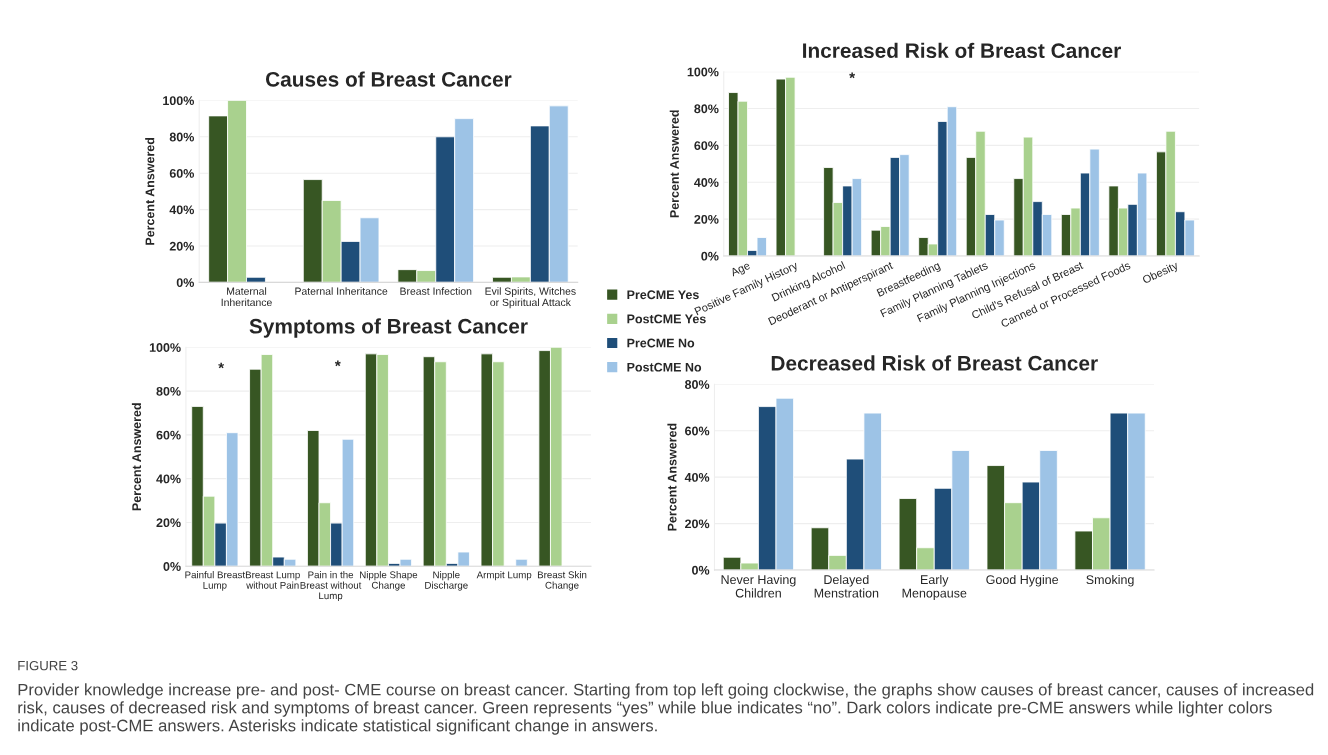 The image size is (1328, 755). Describe the element at coordinates (436, 291) in the screenshot. I see `x-tick-label: Breast Infection` at that location.